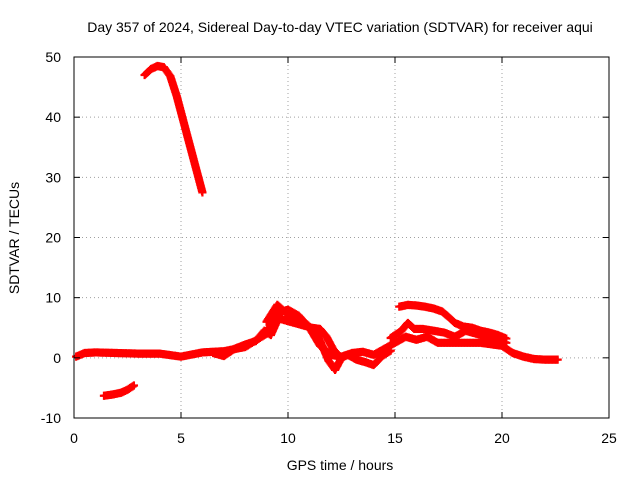 The width and height of the screenshot is (640, 480). What do you see at coordinates (53, 57) in the screenshot?
I see `y-tick-label: 50` at bounding box center [53, 57].